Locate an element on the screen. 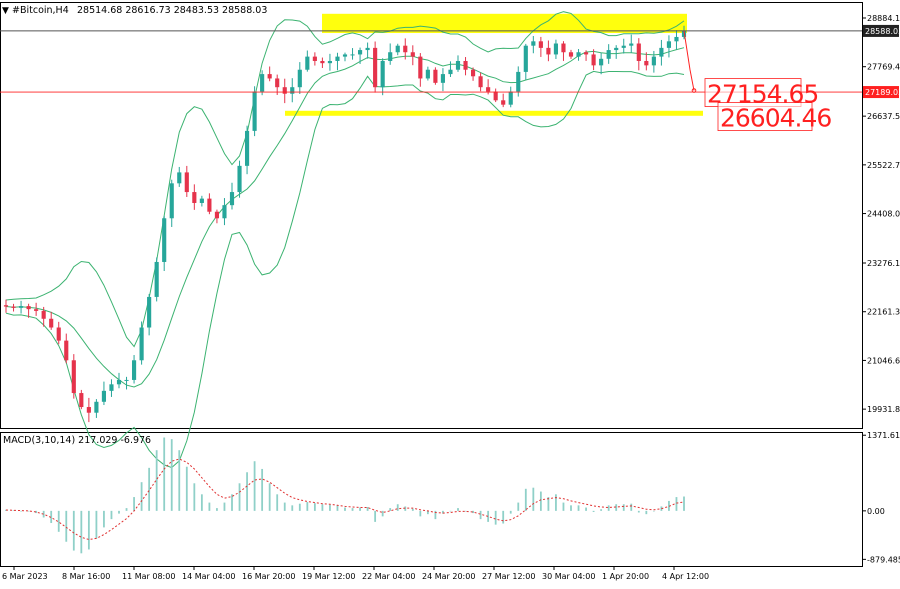 The image size is (900, 589). x-axis-tick-label: 16 Mar 20:00 is located at coordinates (268, 576).